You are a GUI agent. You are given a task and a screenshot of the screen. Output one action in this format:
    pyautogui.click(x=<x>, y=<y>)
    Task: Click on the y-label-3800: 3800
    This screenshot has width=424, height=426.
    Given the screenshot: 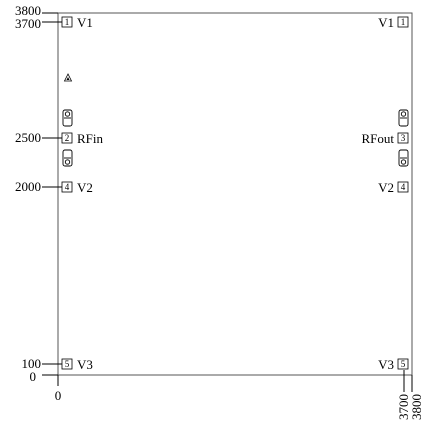 What is the action you would take?
    pyautogui.click(x=28, y=10)
    